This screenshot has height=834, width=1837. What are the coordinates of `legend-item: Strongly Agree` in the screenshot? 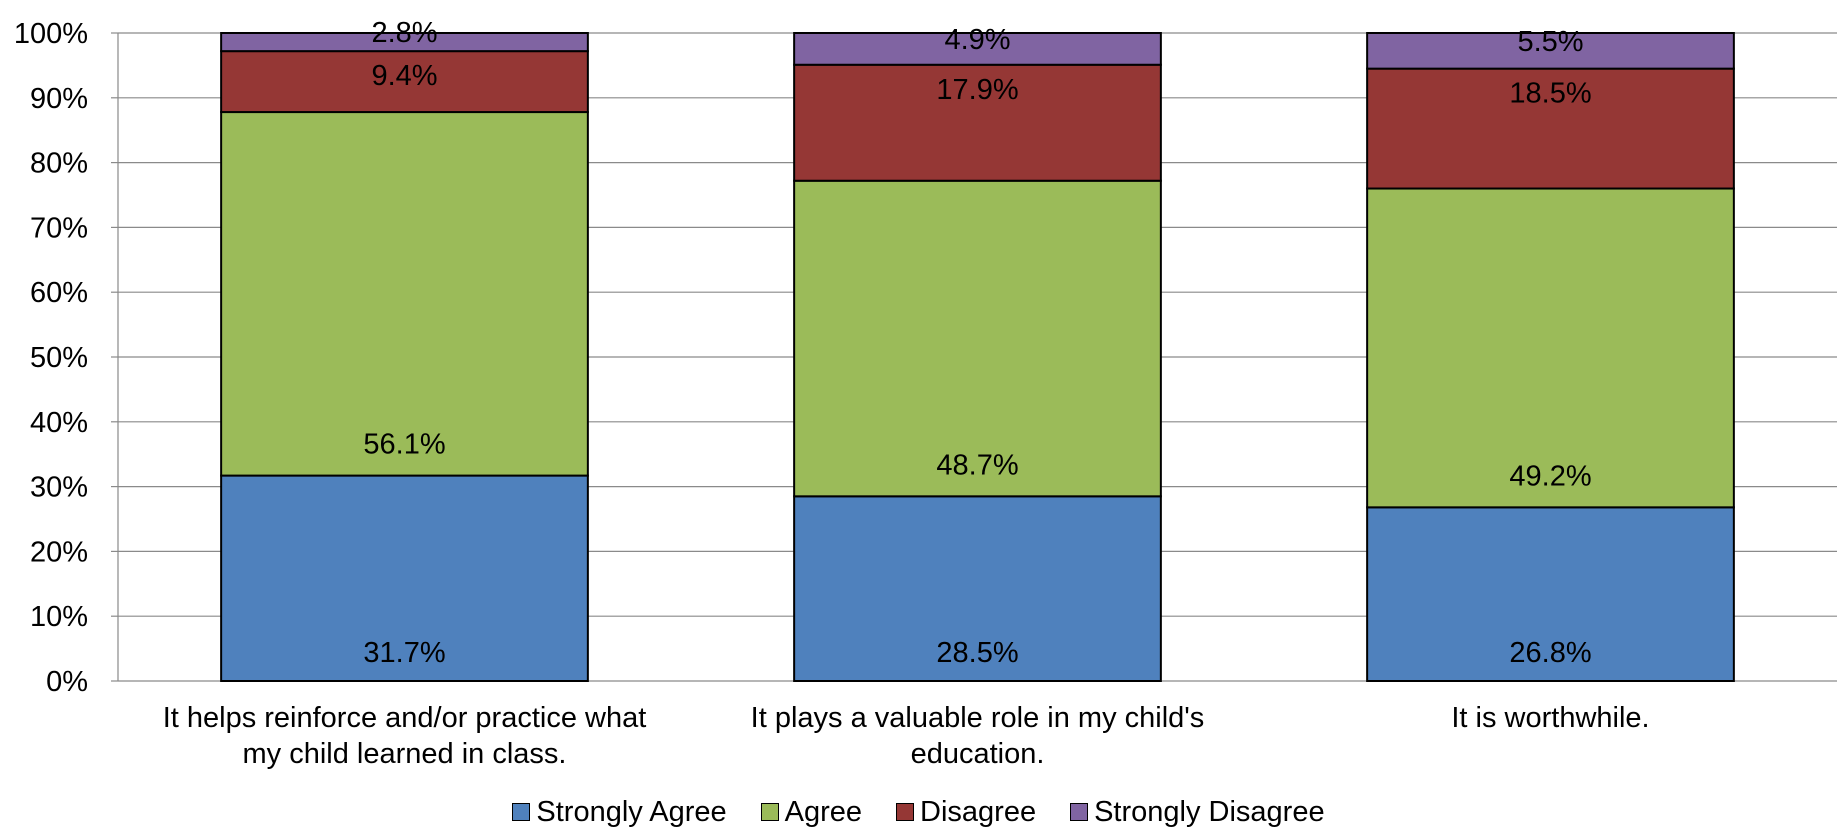 It's located at (619, 812).